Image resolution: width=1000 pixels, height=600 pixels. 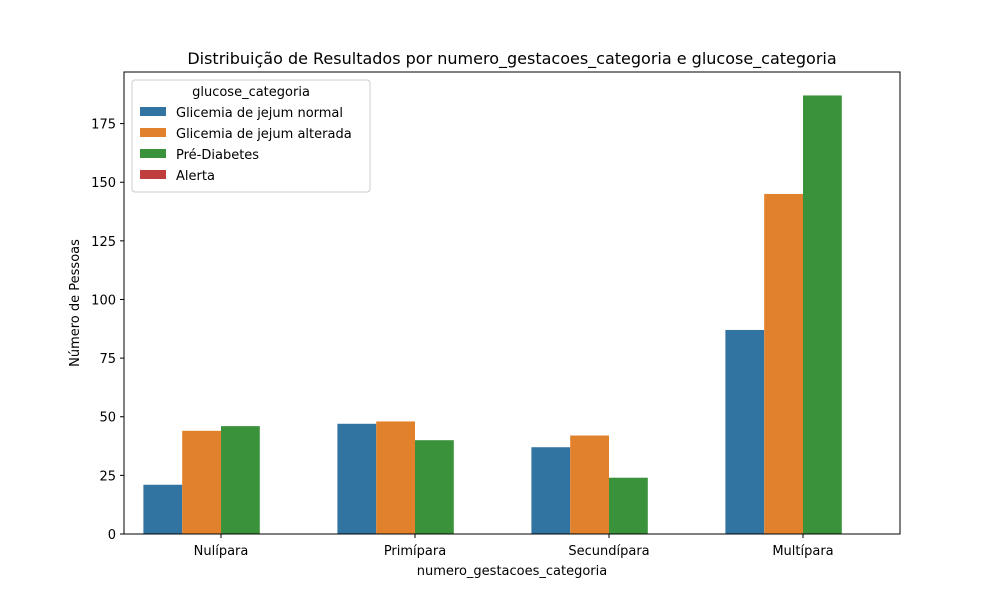 I want to click on y-tick-label: 75, so click(x=107, y=359).